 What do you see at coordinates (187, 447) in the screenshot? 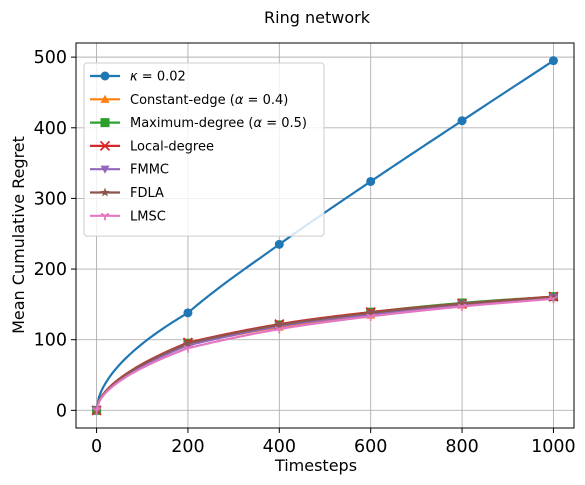
I see `x-tick-label: 200` at bounding box center [187, 447].